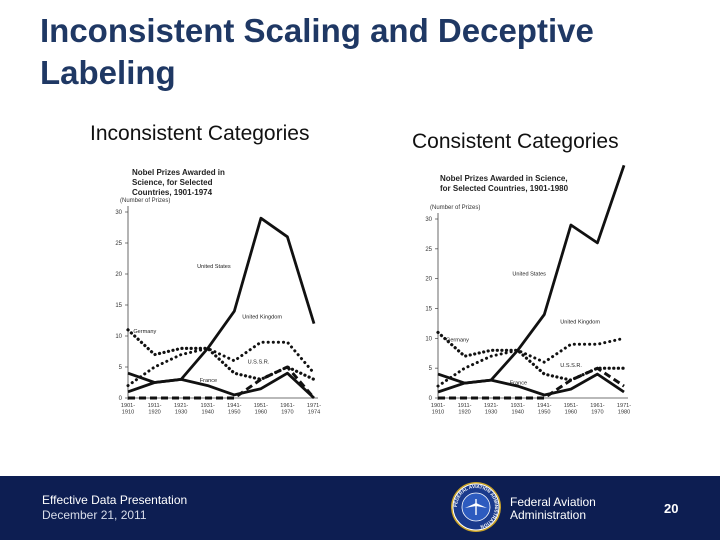 The width and height of the screenshot is (720, 540). What do you see at coordinates (94, 515) in the screenshot?
I see `footer-date: December 21, 2011` at bounding box center [94, 515].